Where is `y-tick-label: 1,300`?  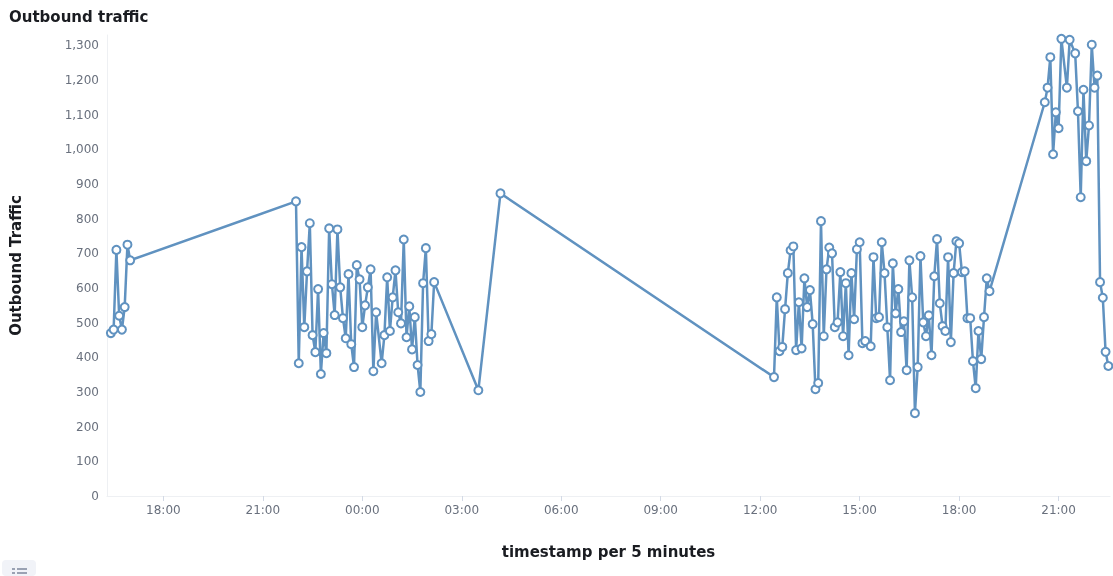
y-tick-label: 1,300 is located at coordinates (81, 45).